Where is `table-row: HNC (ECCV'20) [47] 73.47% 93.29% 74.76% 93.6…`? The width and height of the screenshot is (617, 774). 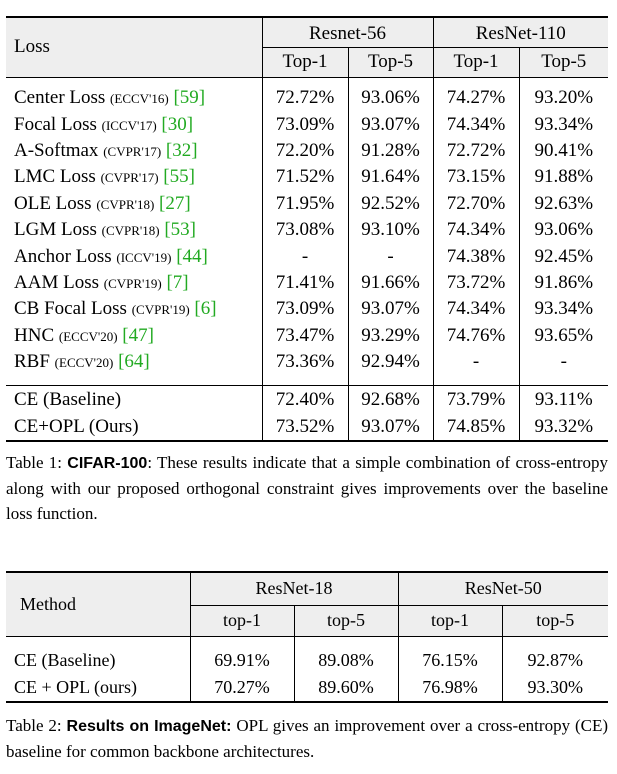 table-row: HNC (ECCV'20) [47] 73.47% 93.29% 74.76% 93.6… is located at coordinates (307, 335).